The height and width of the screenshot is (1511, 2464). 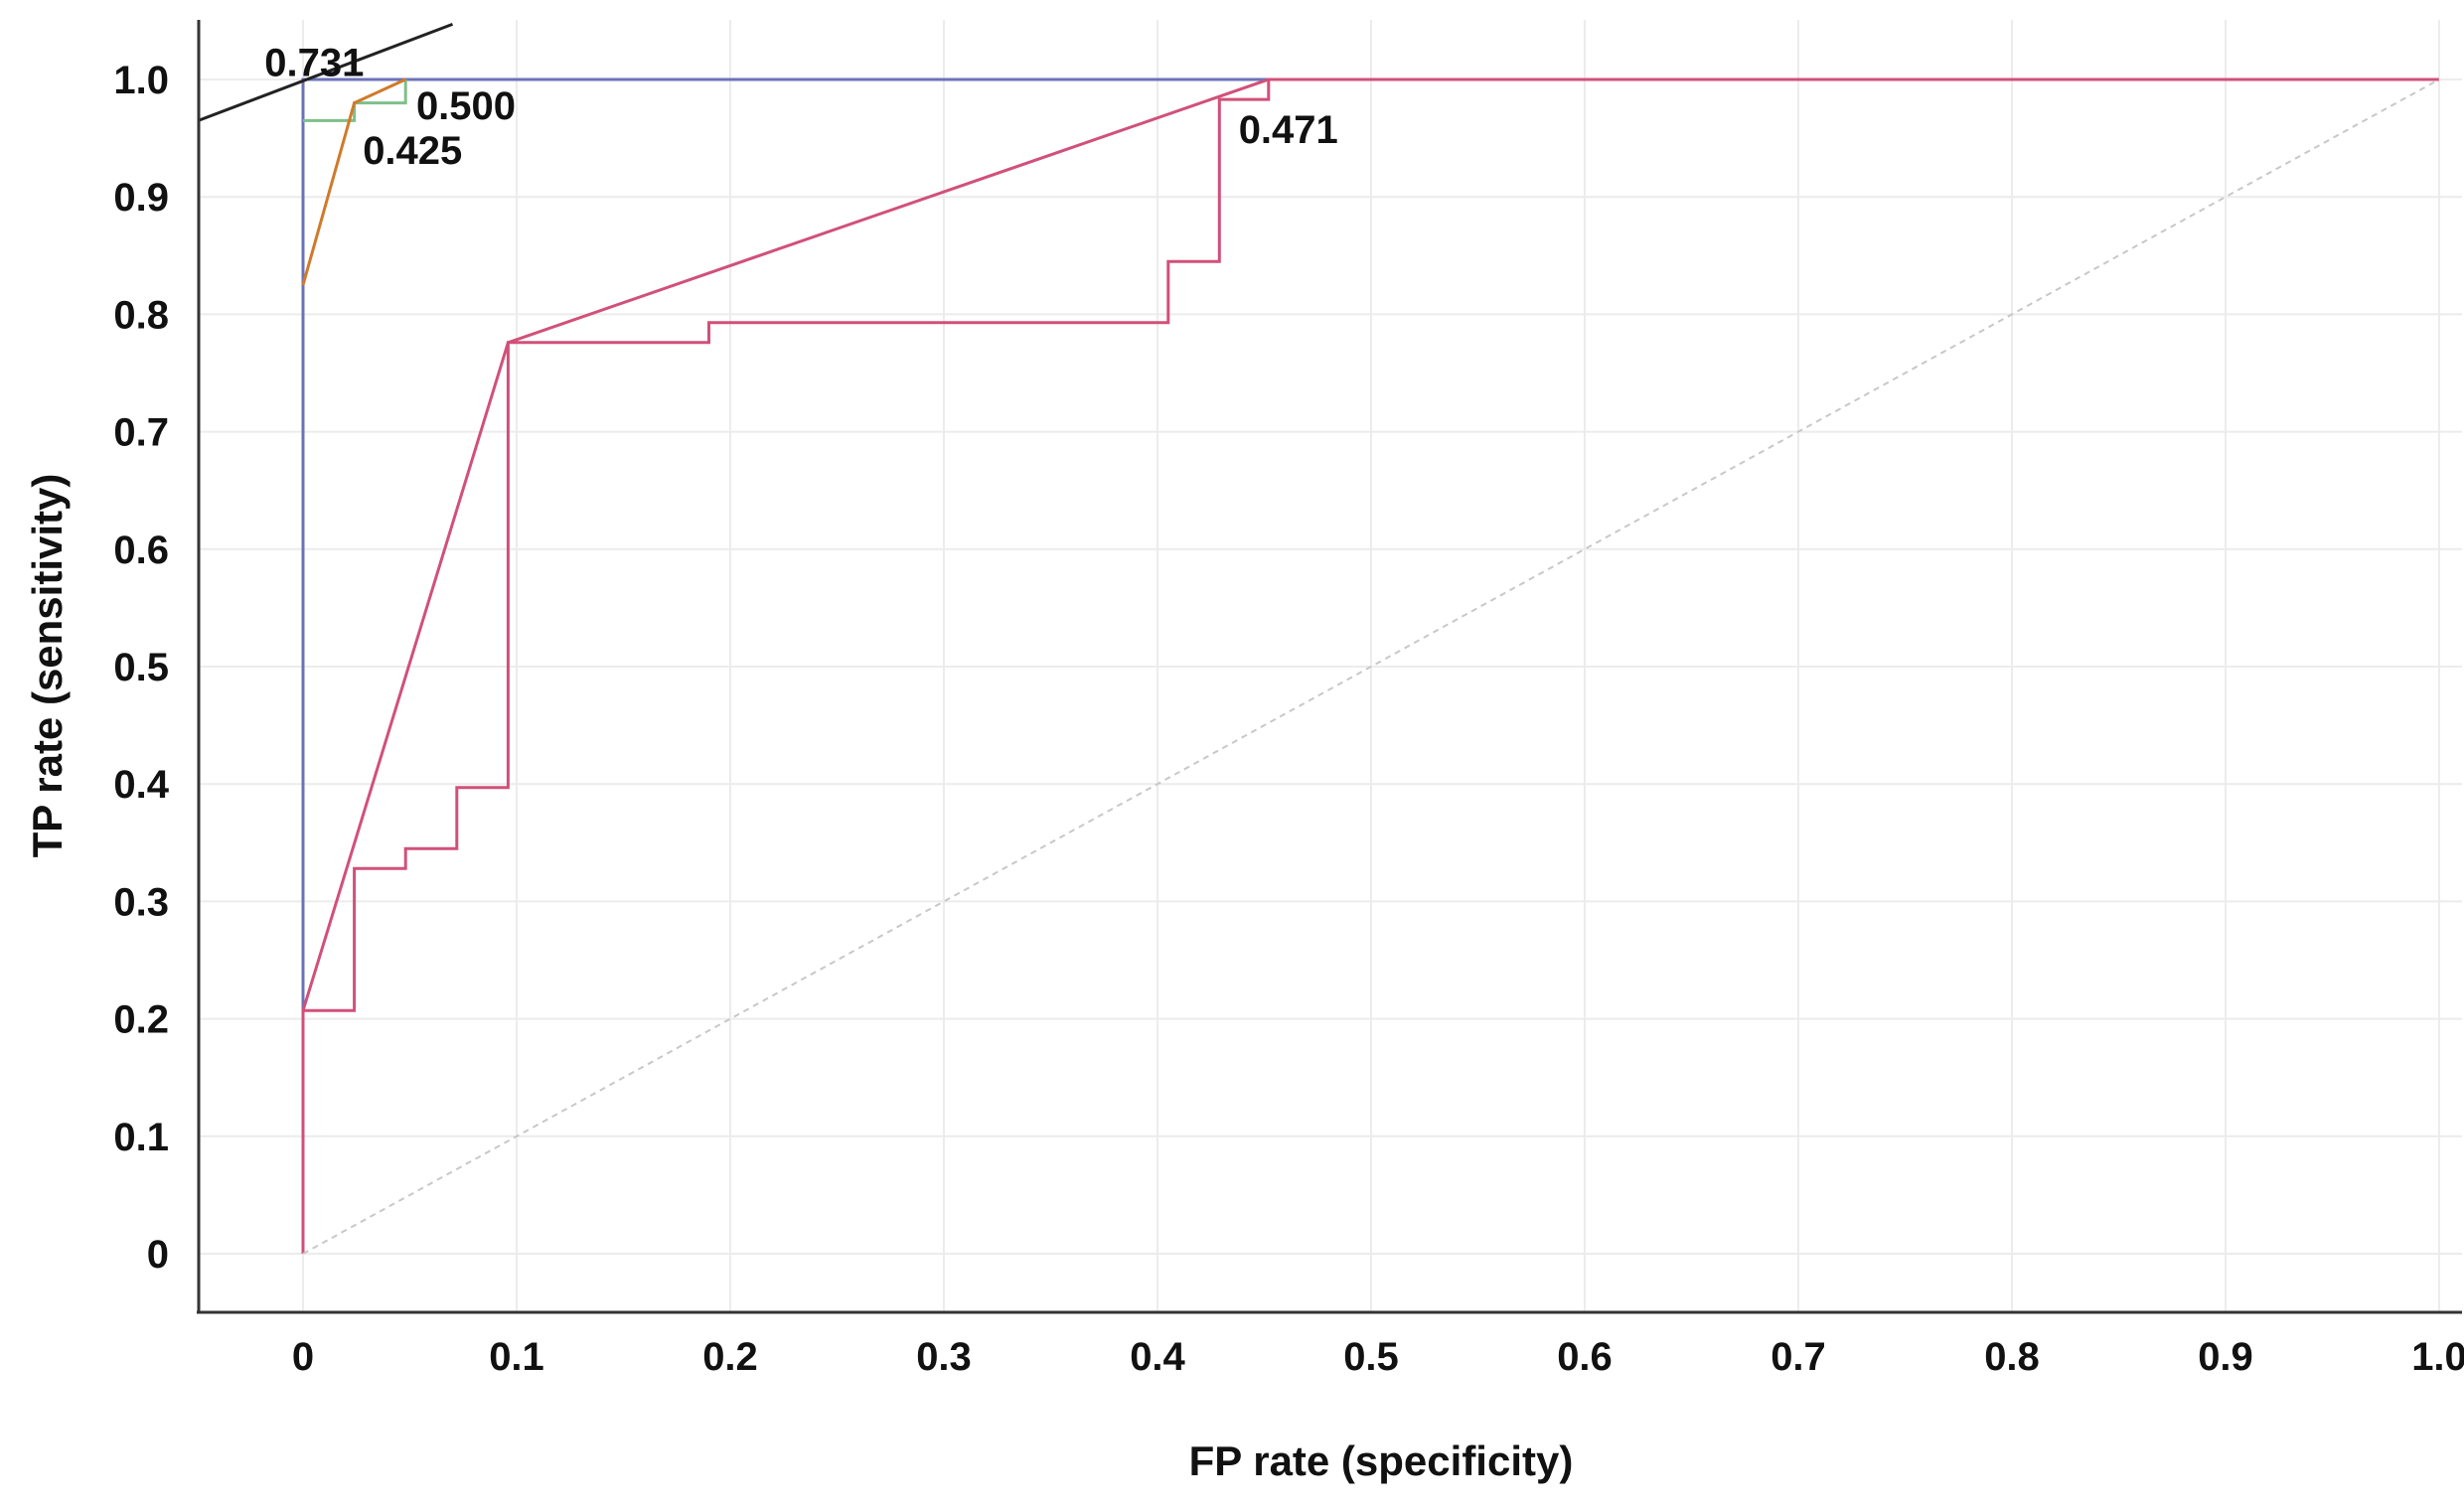 What do you see at coordinates (141, 80) in the screenshot?
I see `y-tick-label: 1.0` at bounding box center [141, 80].